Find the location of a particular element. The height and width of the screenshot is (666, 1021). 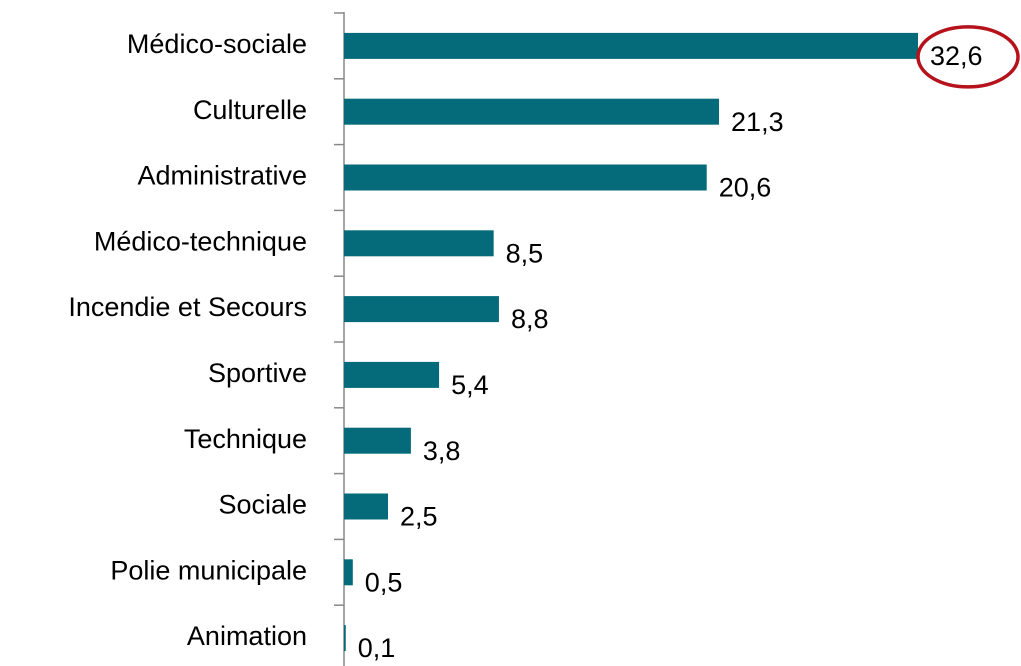

category-label: Médico-technique is located at coordinates (200, 241).